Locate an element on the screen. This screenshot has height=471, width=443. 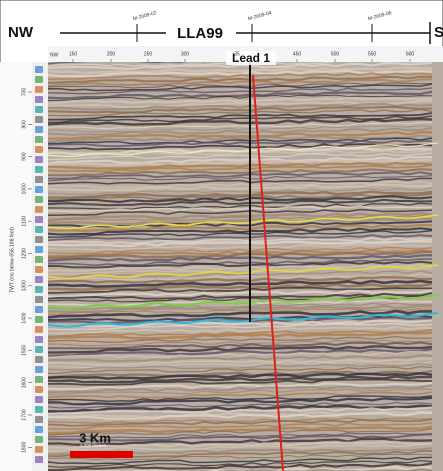
y-tick-label: 700 is located at coordinates (24, 92).